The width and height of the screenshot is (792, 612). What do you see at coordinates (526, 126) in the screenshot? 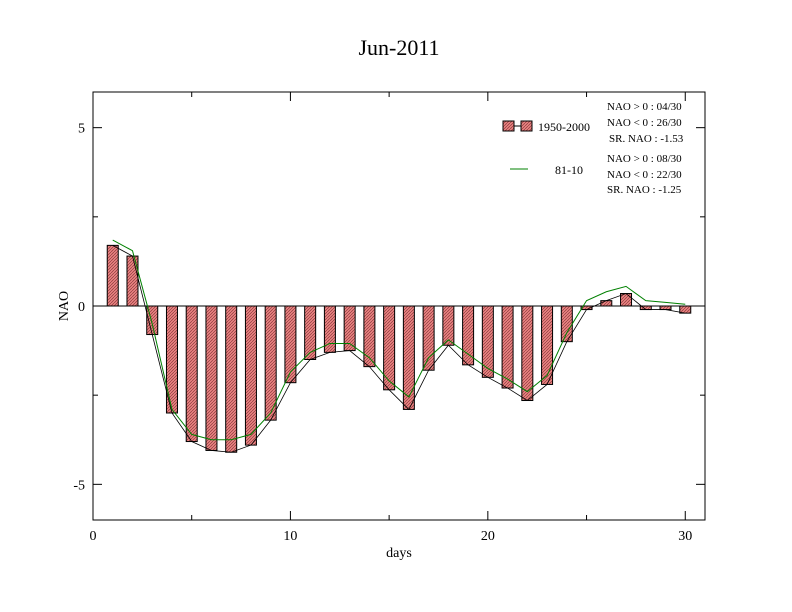
I see `legend-bar-swatch-right` at bounding box center [526, 126].